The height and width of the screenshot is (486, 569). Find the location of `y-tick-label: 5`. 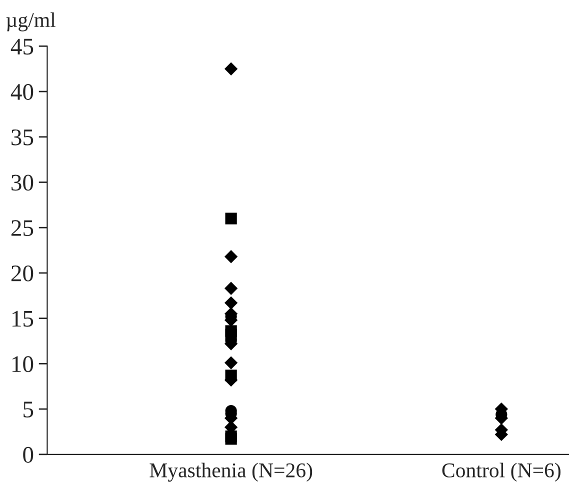

y-tick-label: 5 is located at coordinates (29, 410).